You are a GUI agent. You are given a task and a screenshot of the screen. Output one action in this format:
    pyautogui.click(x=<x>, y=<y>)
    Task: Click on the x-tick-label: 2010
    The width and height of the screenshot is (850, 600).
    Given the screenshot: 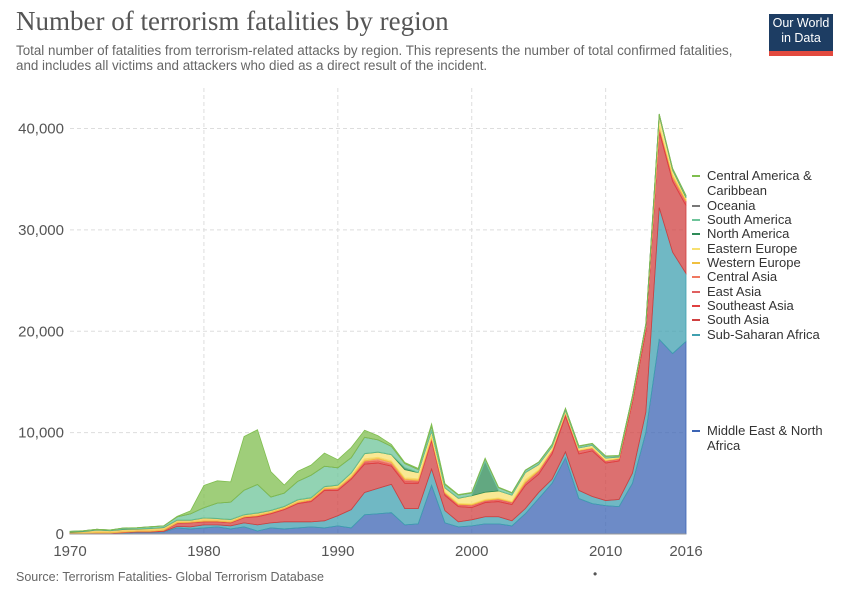 What is the action you would take?
    pyautogui.click(x=605, y=551)
    